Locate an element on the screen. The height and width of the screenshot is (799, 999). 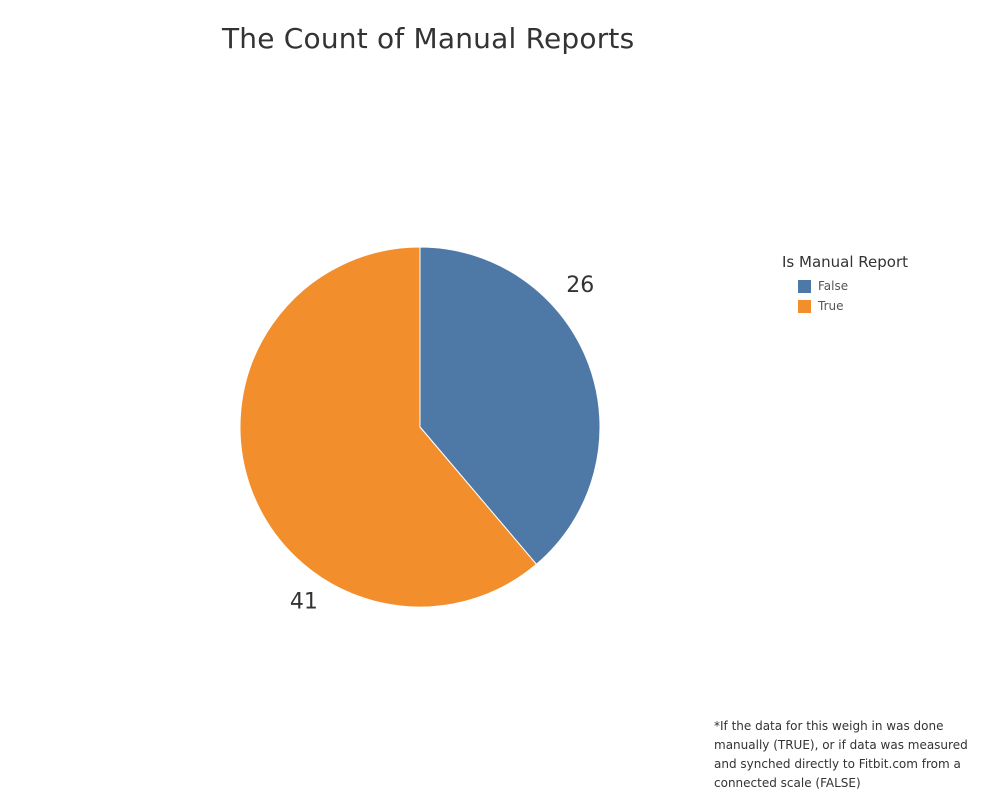
data-label-false: 26 is located at coordinates (580, 285).